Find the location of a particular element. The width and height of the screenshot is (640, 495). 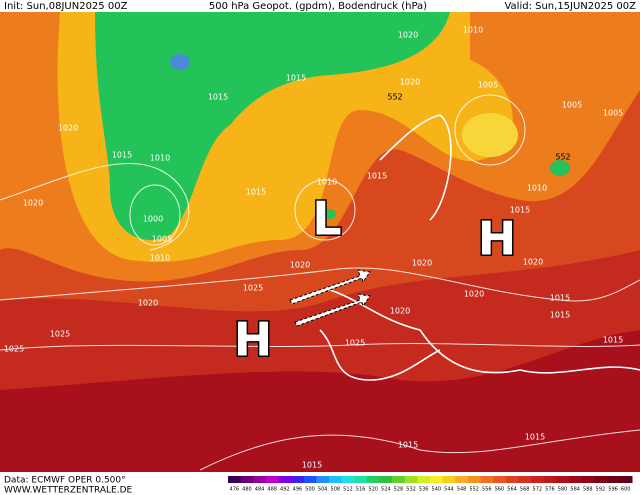

colorbar-label: 576 is located at coordinates (550, 490).